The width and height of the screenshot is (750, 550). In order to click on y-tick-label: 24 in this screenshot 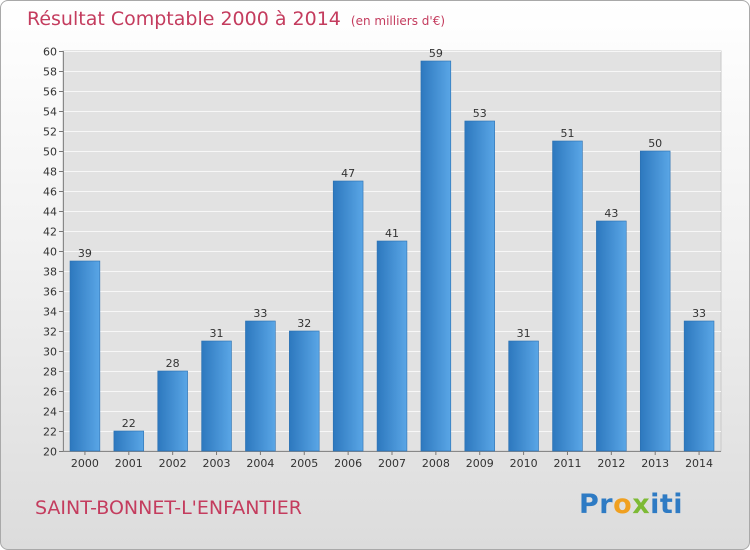, I will do `click(50, 412)`.